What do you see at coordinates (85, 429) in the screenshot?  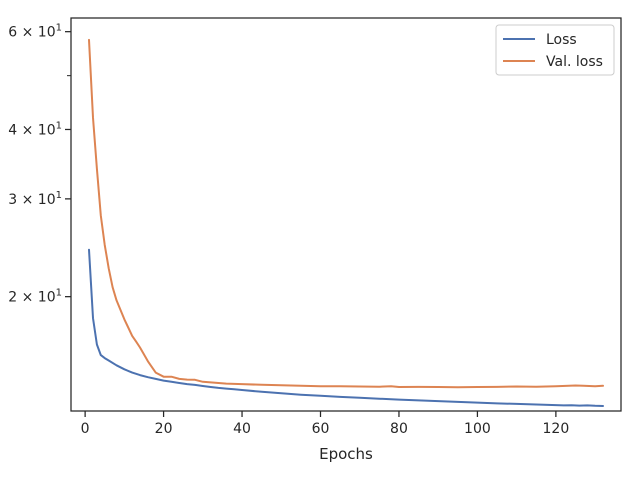 I see `x-tick-label: 0` at bounding box center [85, 429].